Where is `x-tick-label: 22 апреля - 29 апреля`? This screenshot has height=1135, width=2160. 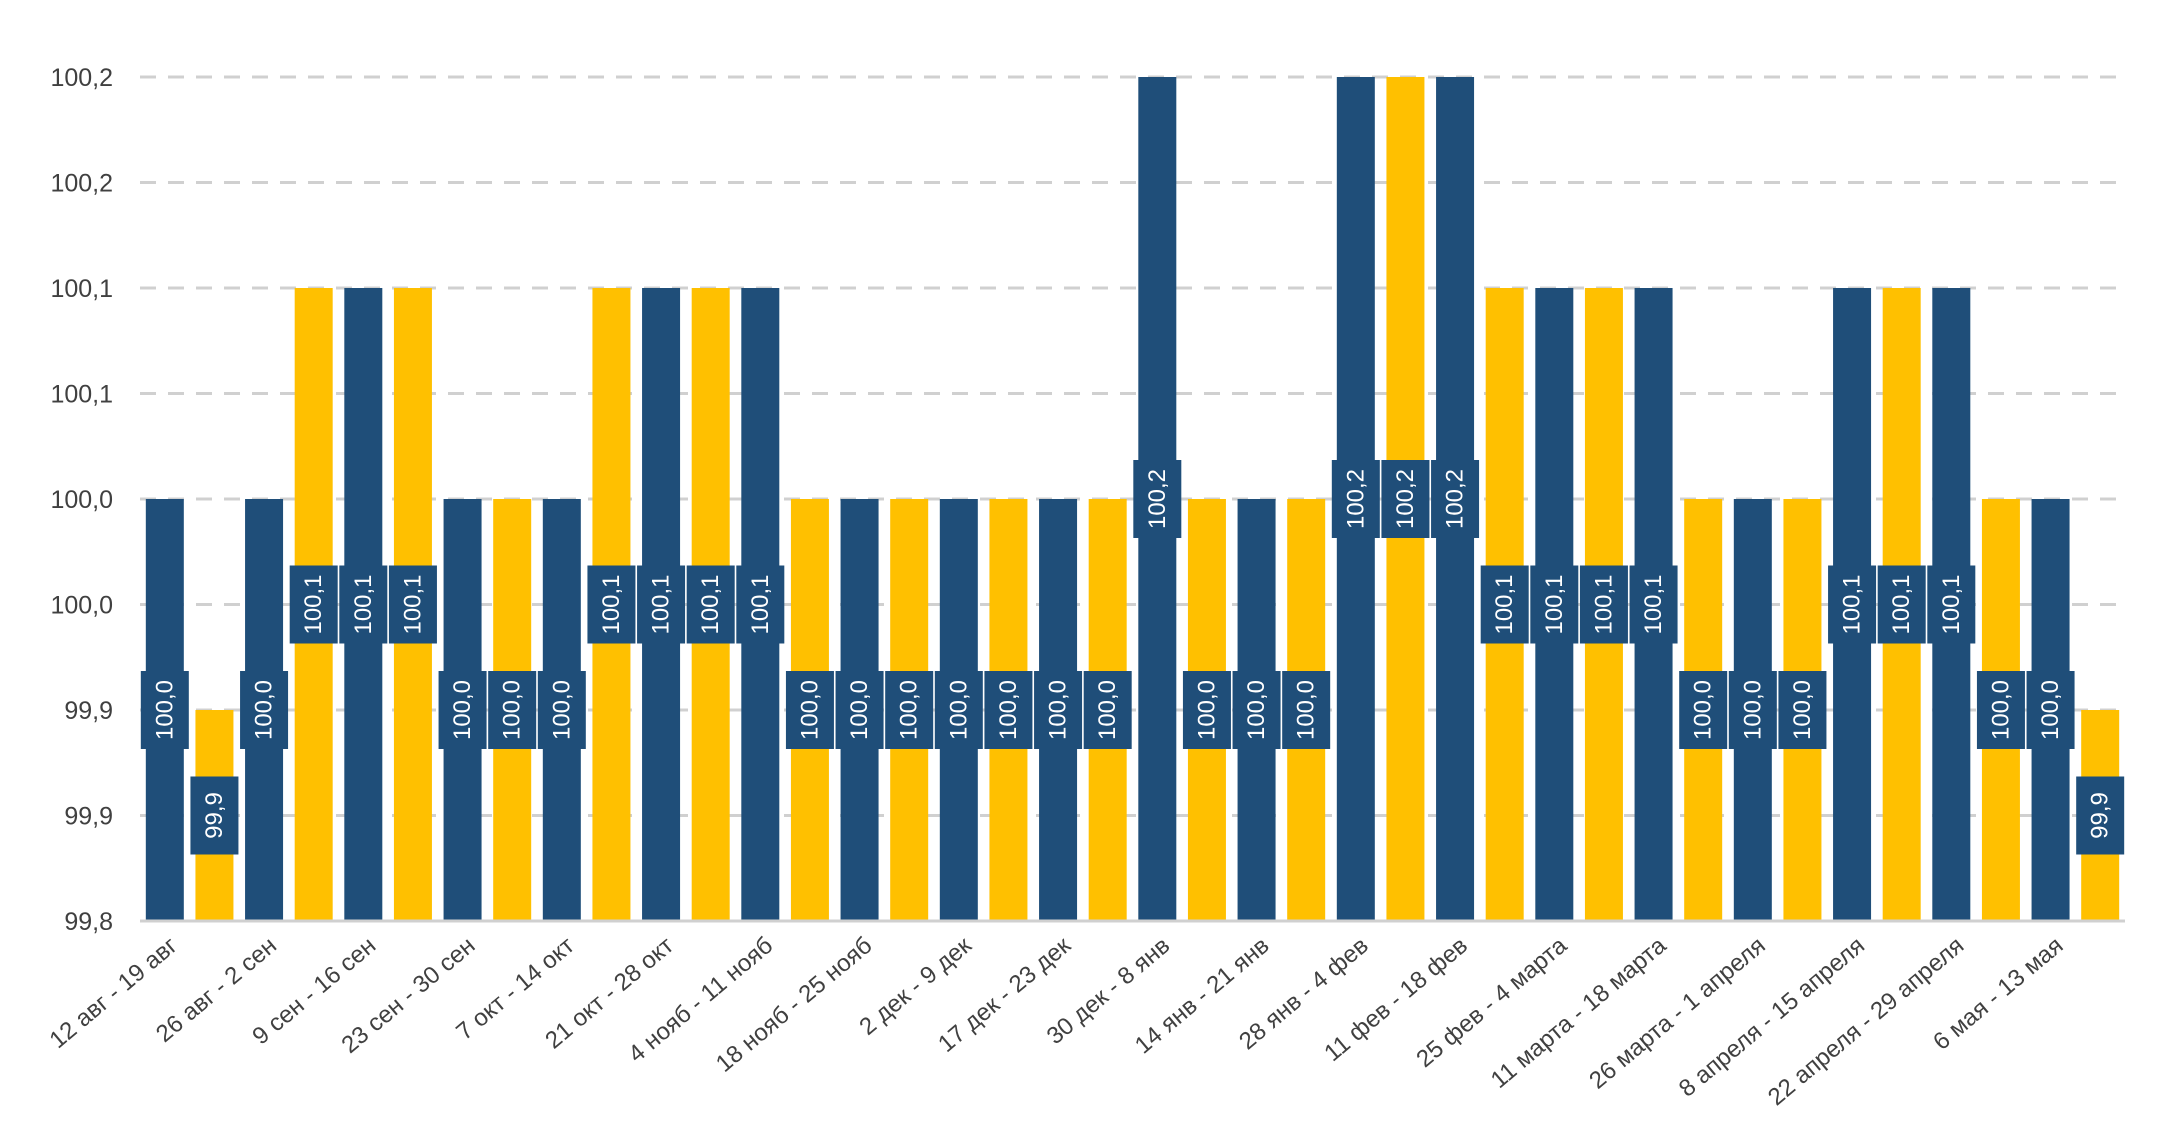
x-tick-label: 22 апреля - 29 апреля is located at coordinates (1866, 1021).